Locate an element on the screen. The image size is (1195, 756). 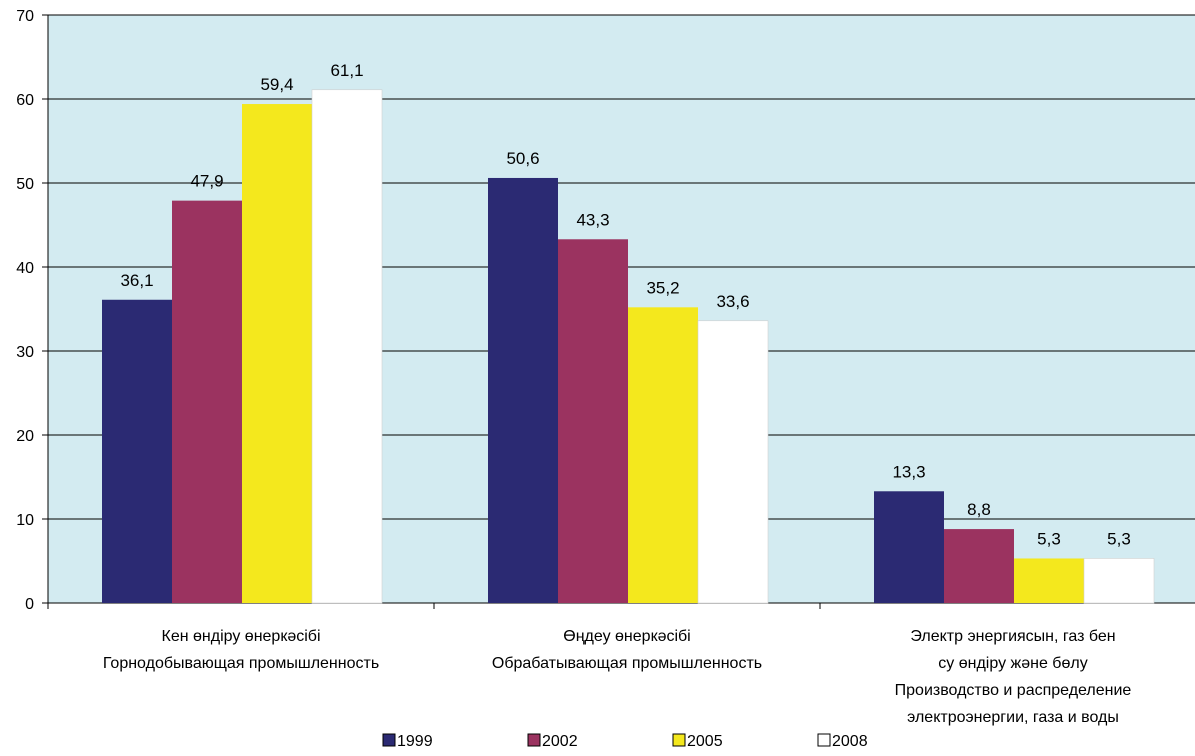
data-label: 61,1 is located at coordinates (346, 70).